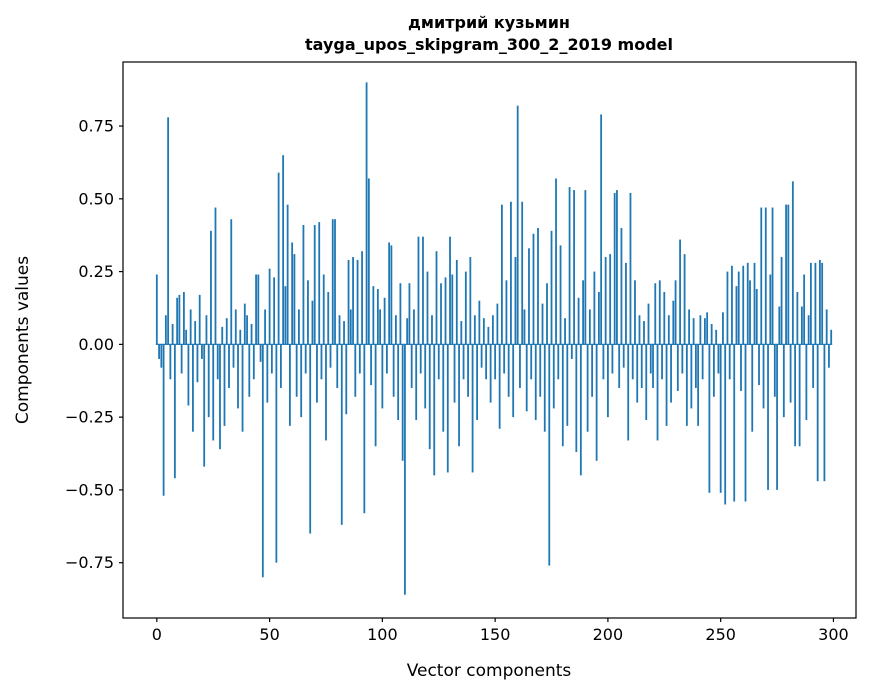 The image size is (880, 696). What do you see at coordinates (23, 340) in the screenshot?
I see `y-axis-label: Components values` at bounding box center [23, 340].